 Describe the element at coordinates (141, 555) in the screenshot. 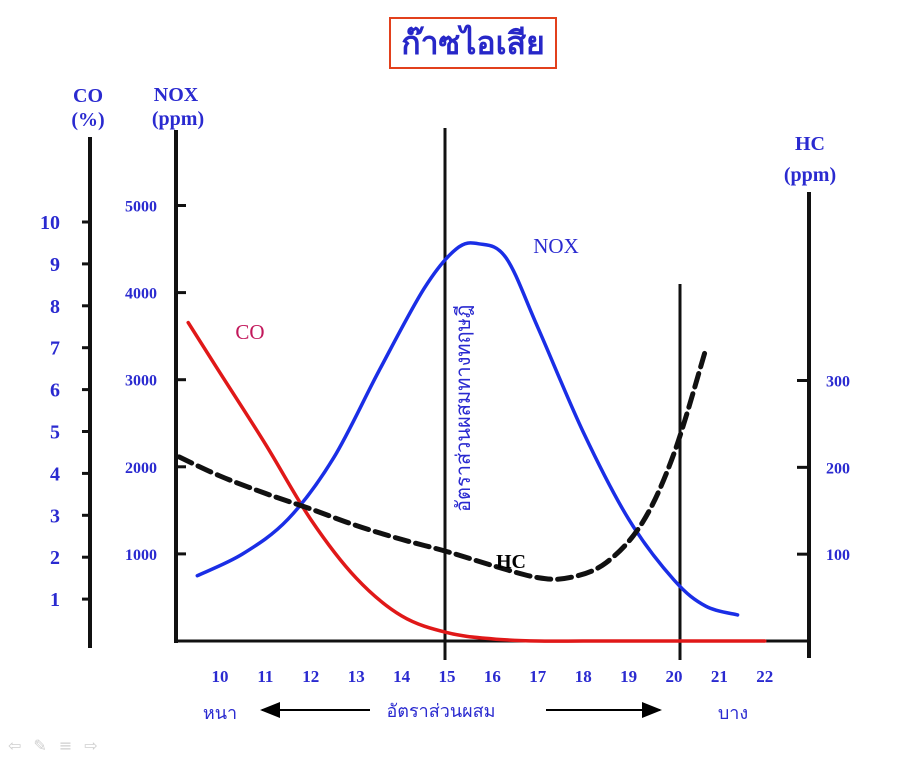

I see `nox-tick-label: 1000` at that location.